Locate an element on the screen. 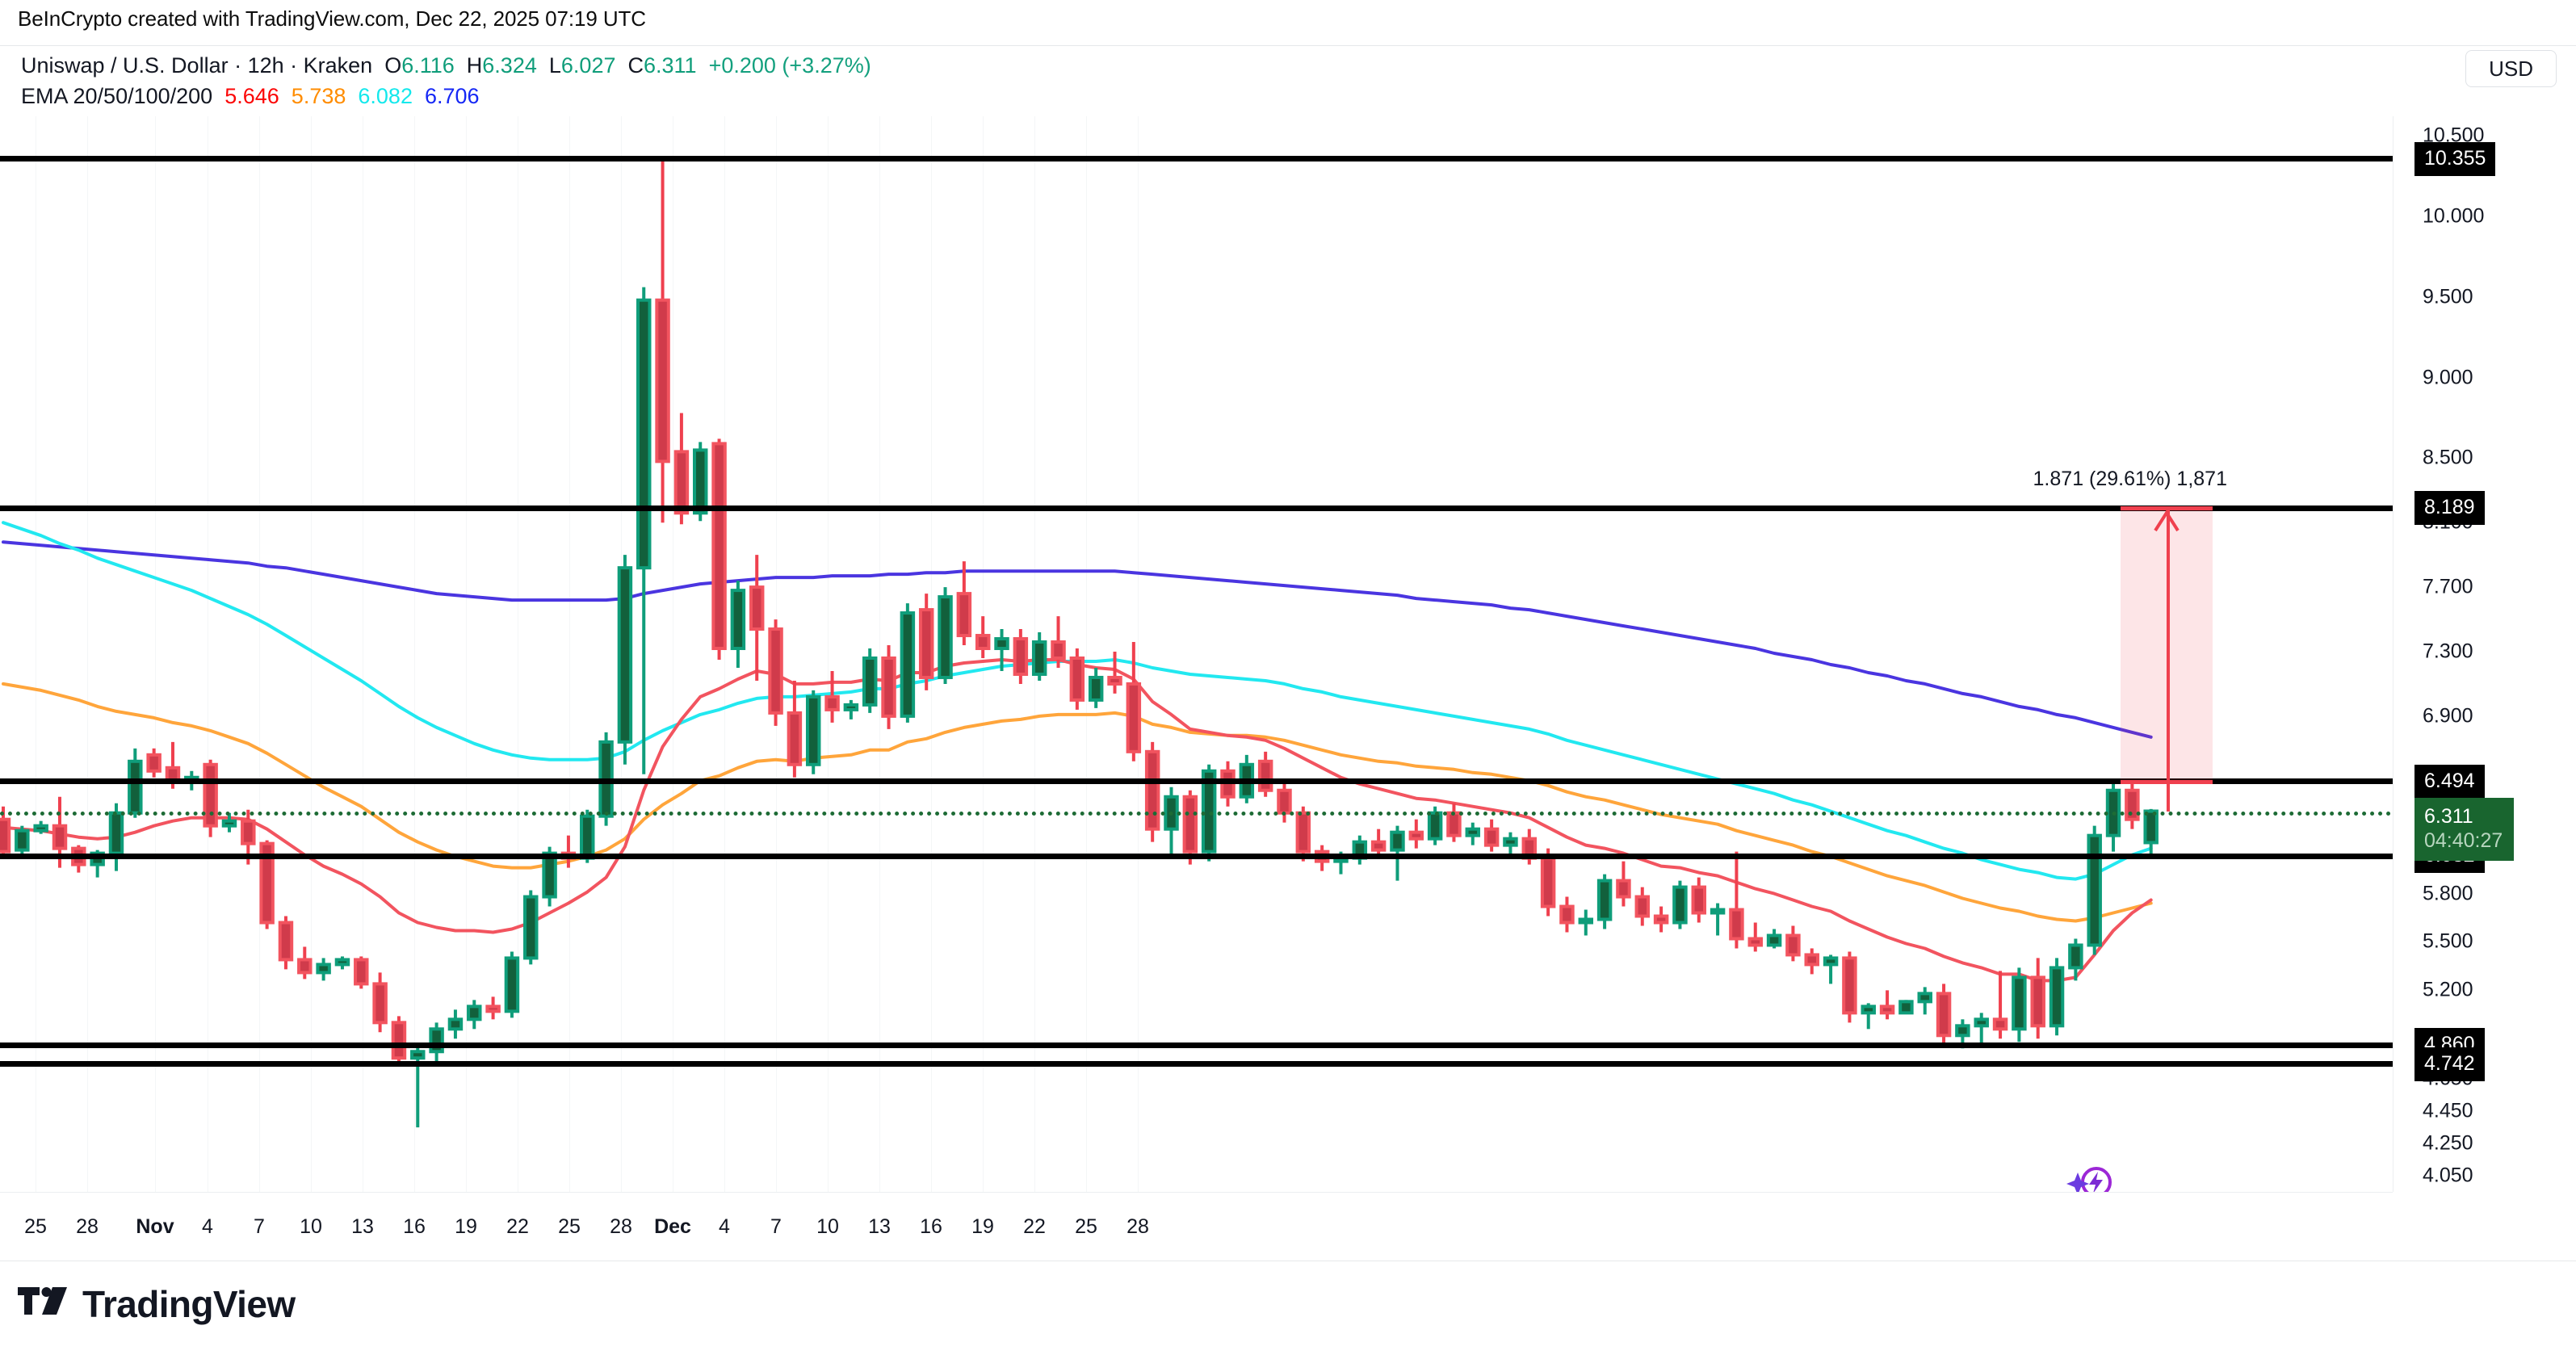 The image size is (2576, 1355). time-tick-label: 19 is located at coordinates (982, 1226).